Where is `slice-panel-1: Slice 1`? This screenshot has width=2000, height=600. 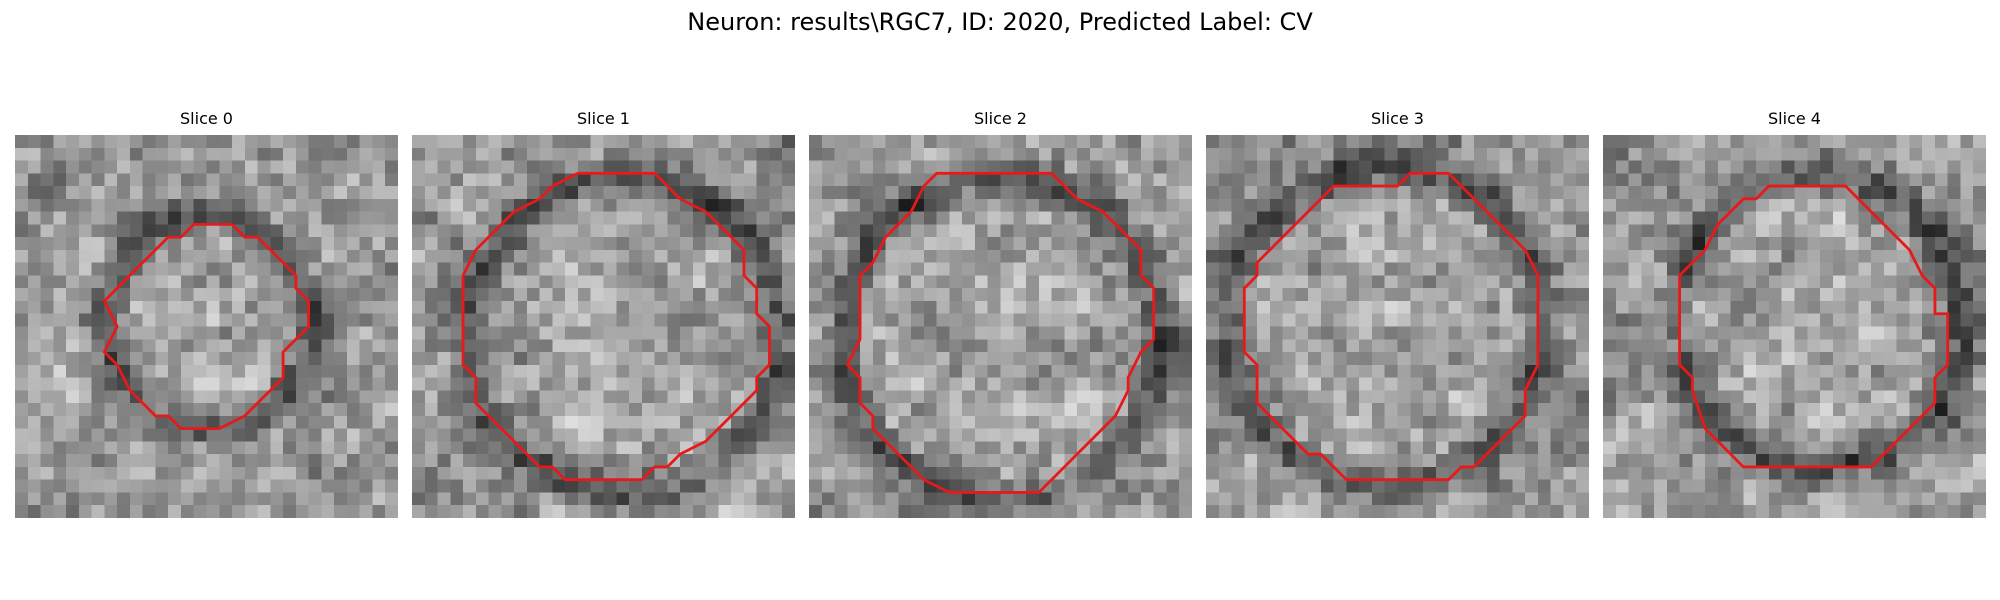
slice-panel-1: Slice 1 is located at coordinates (603, 318).